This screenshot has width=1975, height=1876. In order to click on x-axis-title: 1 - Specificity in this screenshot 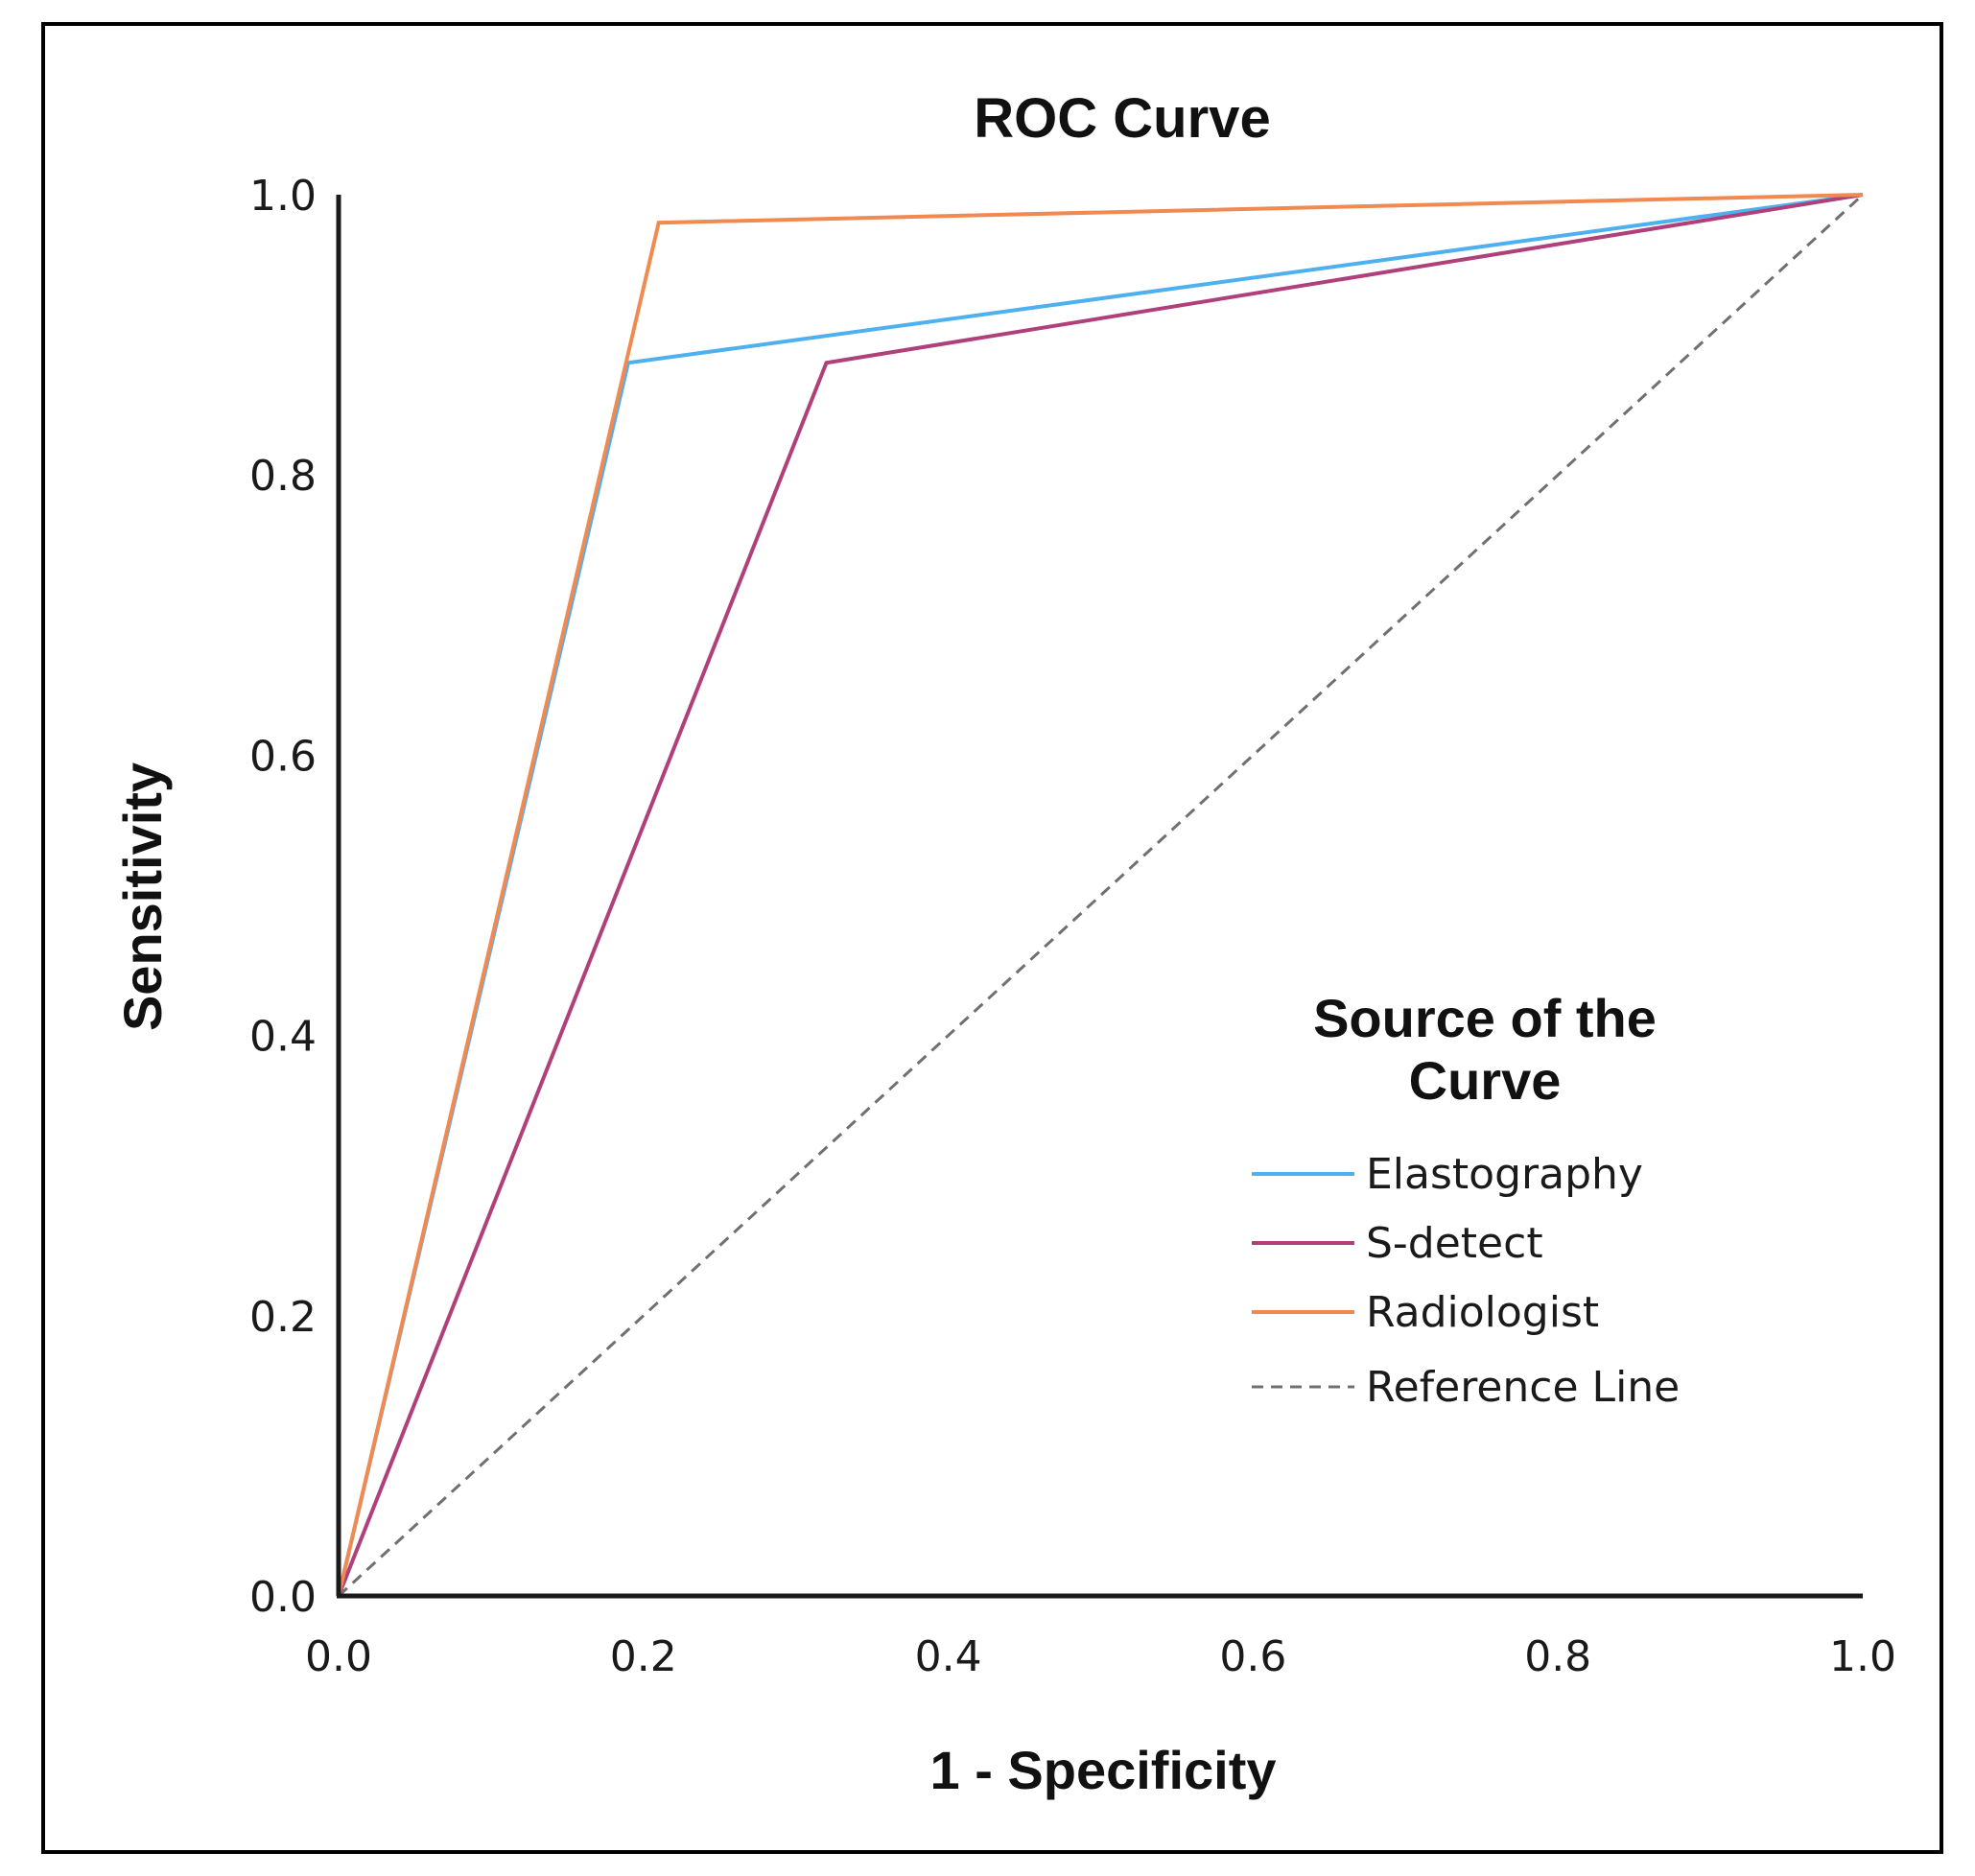, I will do `click(1102, 1770)`.